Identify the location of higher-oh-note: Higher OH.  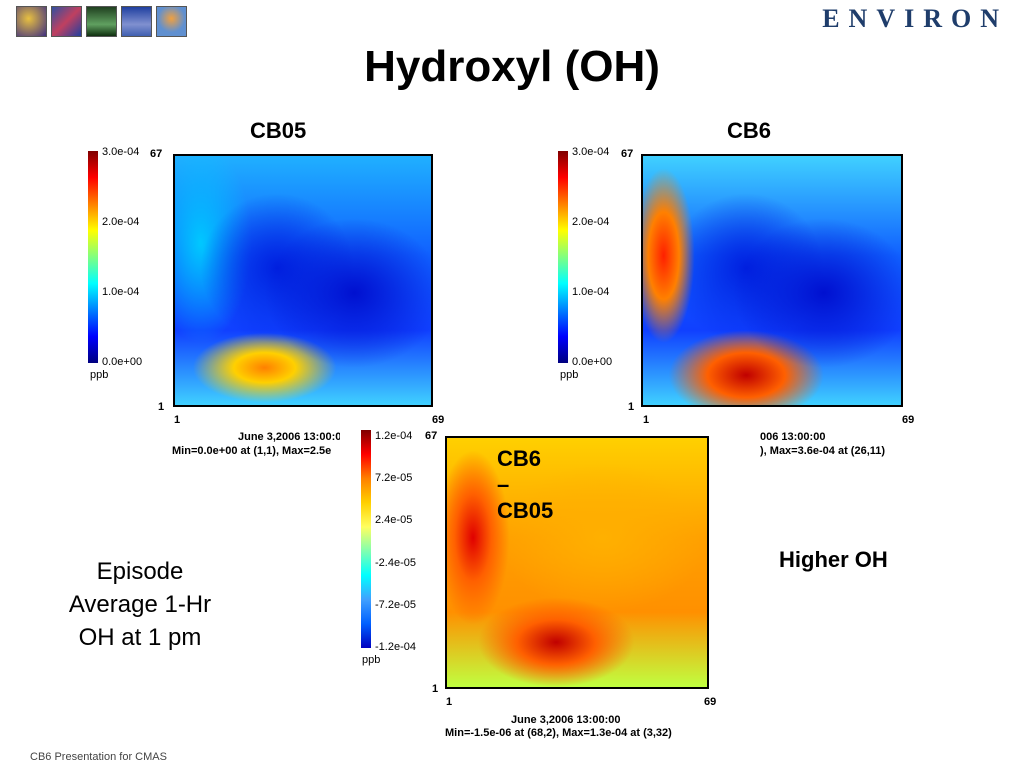
(833, 559).